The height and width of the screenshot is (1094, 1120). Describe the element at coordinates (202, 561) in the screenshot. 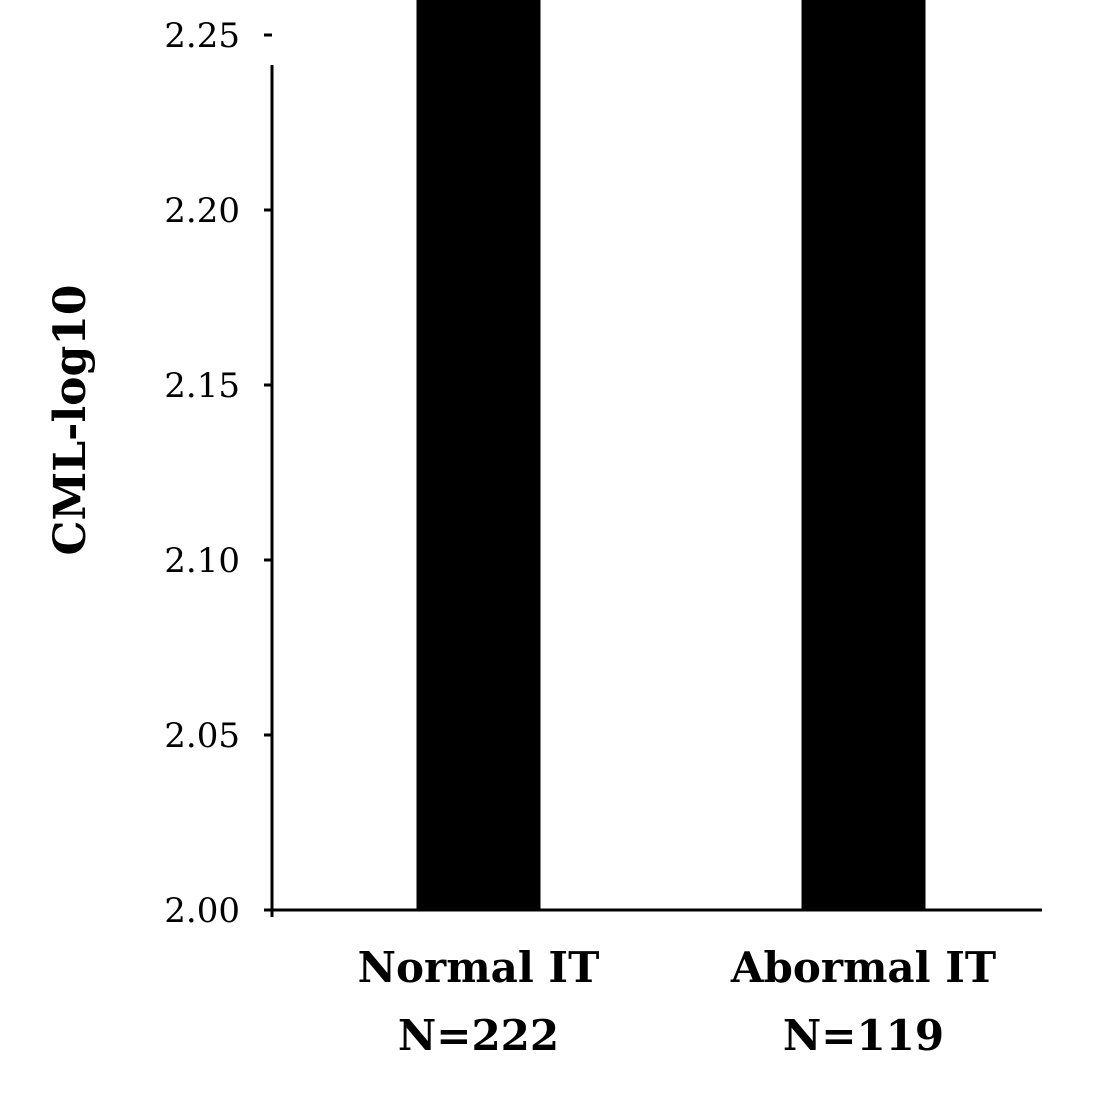

I see `y-tick-label: 2.10` at that location.